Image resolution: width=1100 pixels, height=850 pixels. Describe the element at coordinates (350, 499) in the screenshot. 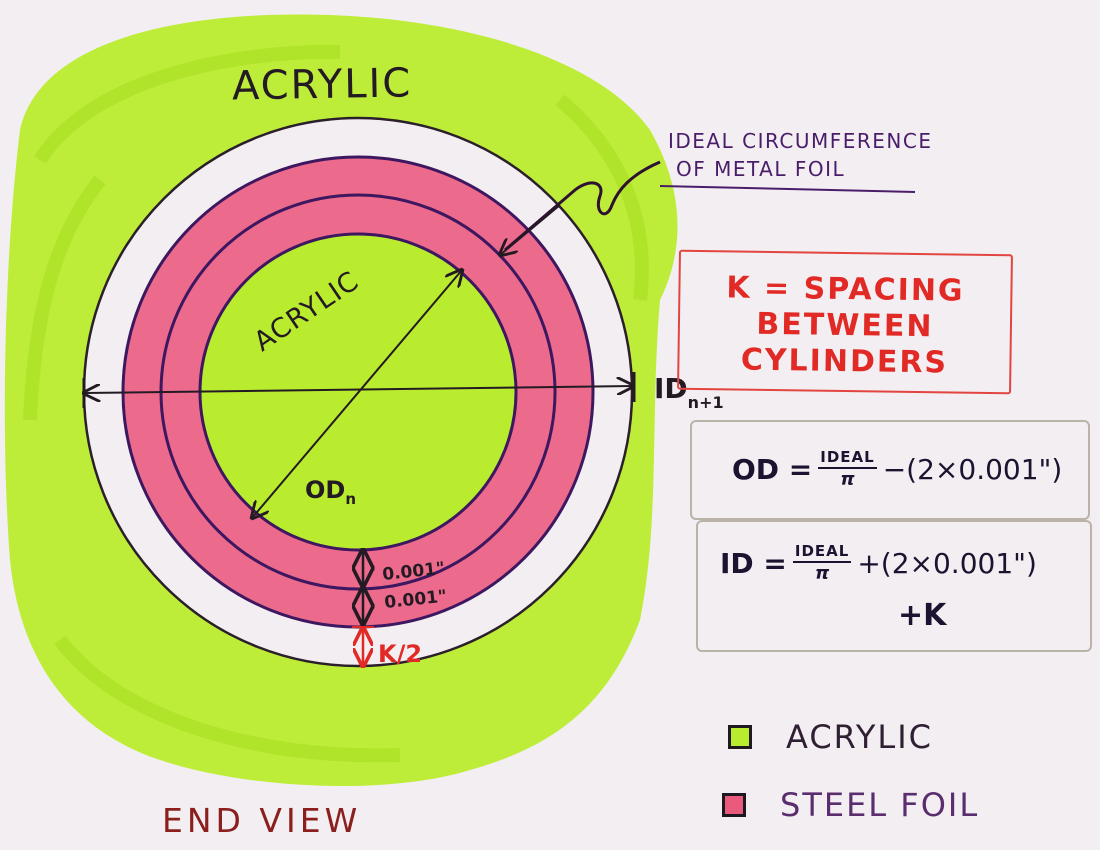

I see `od-label-sub: n` at that location.